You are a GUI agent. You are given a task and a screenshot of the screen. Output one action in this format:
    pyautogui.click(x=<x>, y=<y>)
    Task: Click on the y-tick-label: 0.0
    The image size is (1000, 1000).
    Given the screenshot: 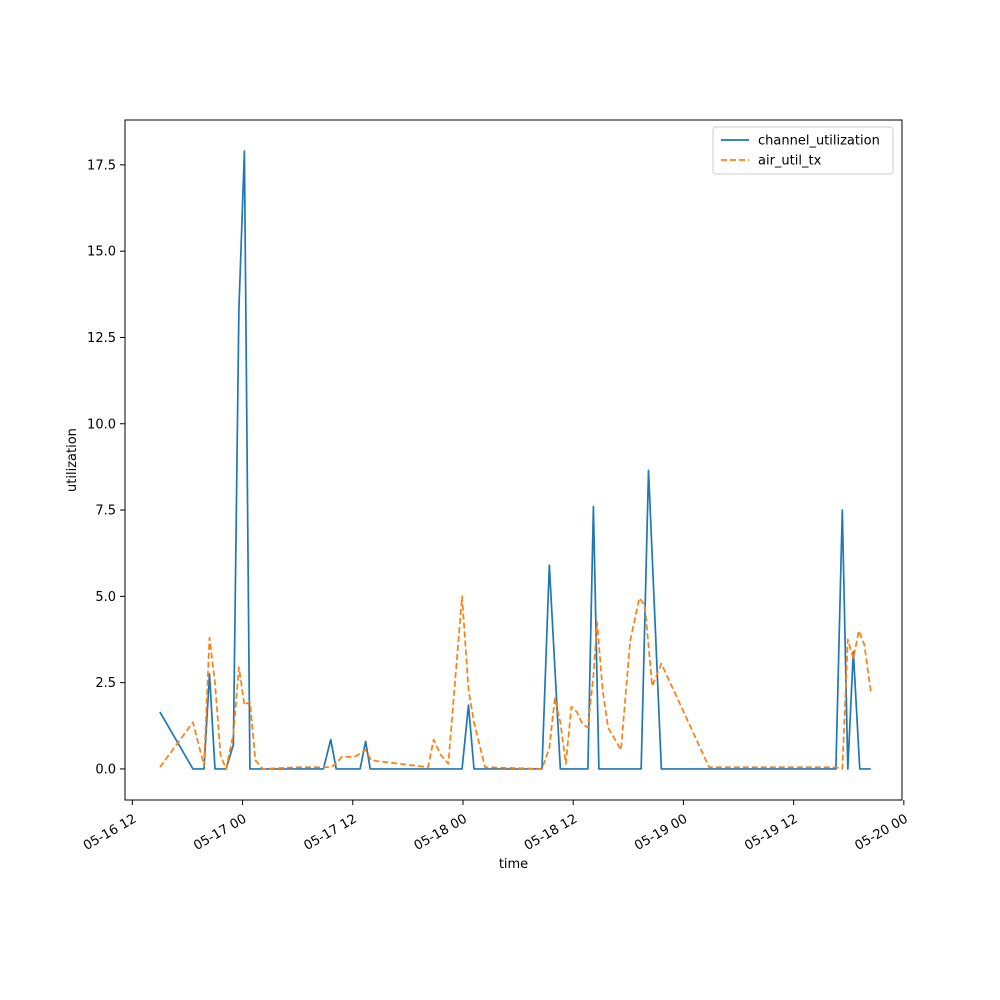 What is the action you would take?
    pyautogui.click(x=105, y=769)
    